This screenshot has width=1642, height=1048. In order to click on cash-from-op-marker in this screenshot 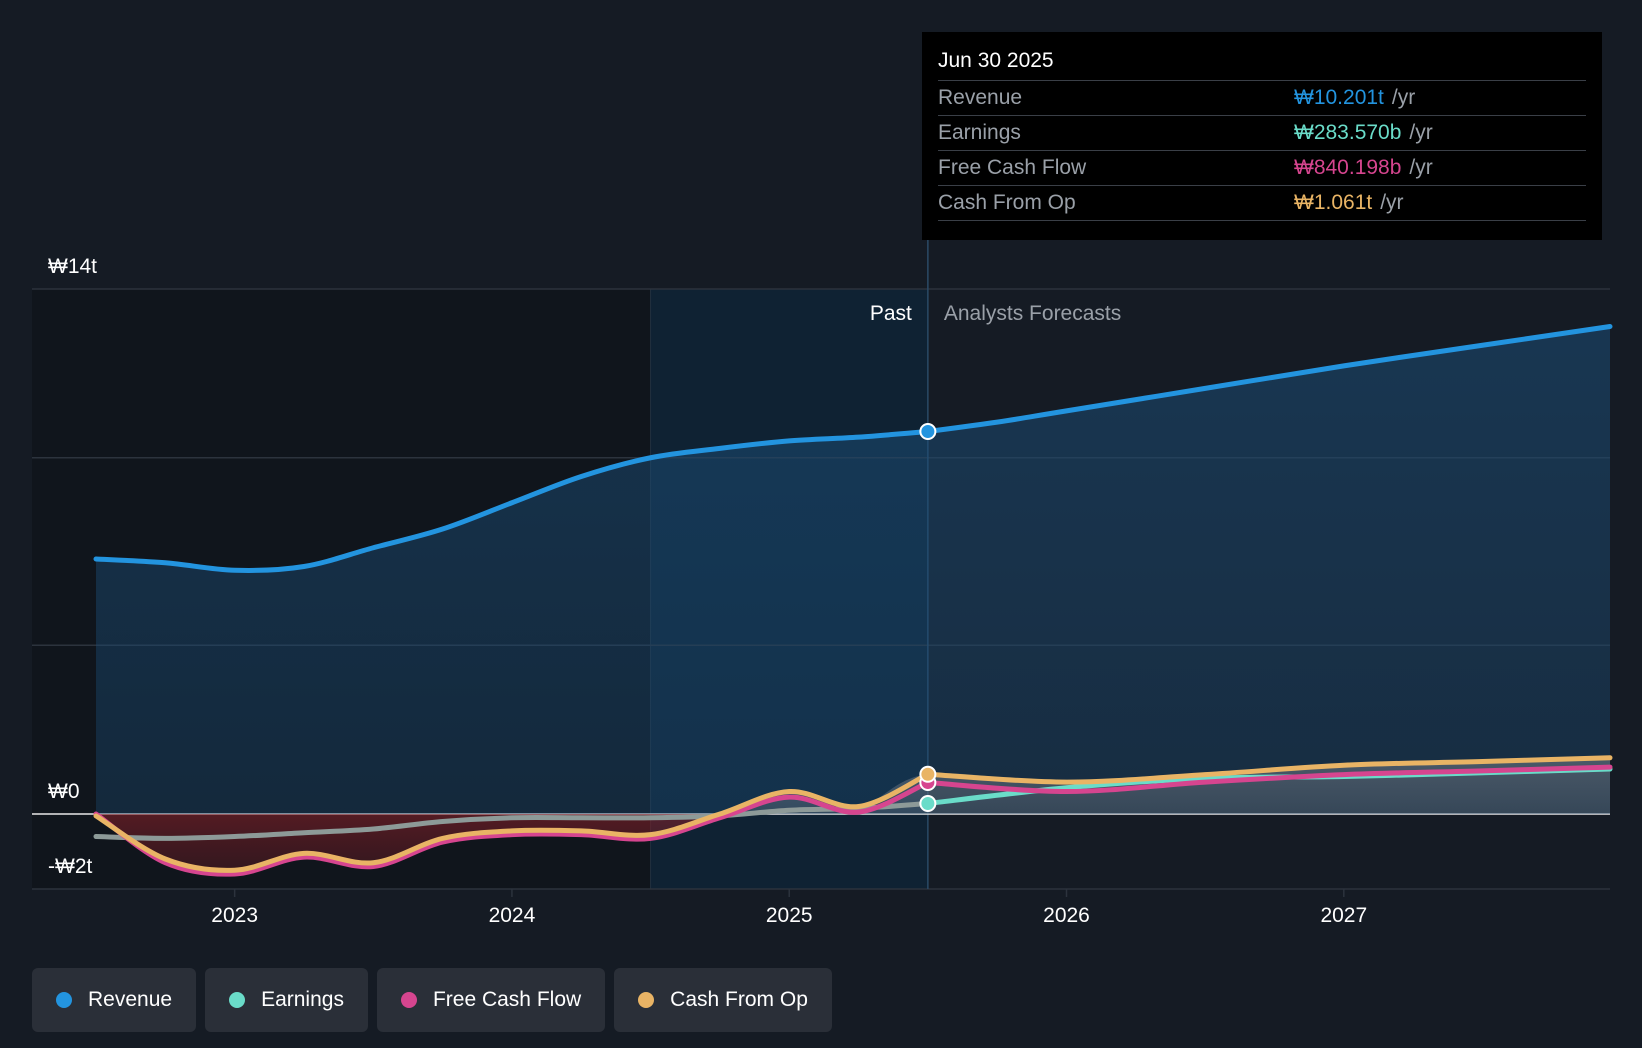, I will do `click(928, 774)`.